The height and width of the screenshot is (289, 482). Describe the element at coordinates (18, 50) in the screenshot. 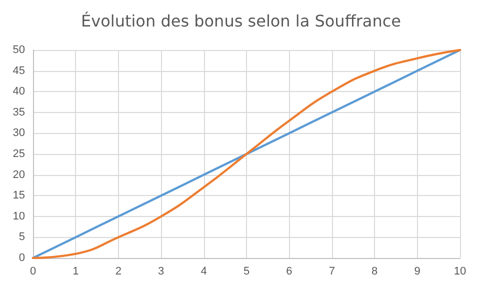

I see `y-tick-label: 50` at that location.